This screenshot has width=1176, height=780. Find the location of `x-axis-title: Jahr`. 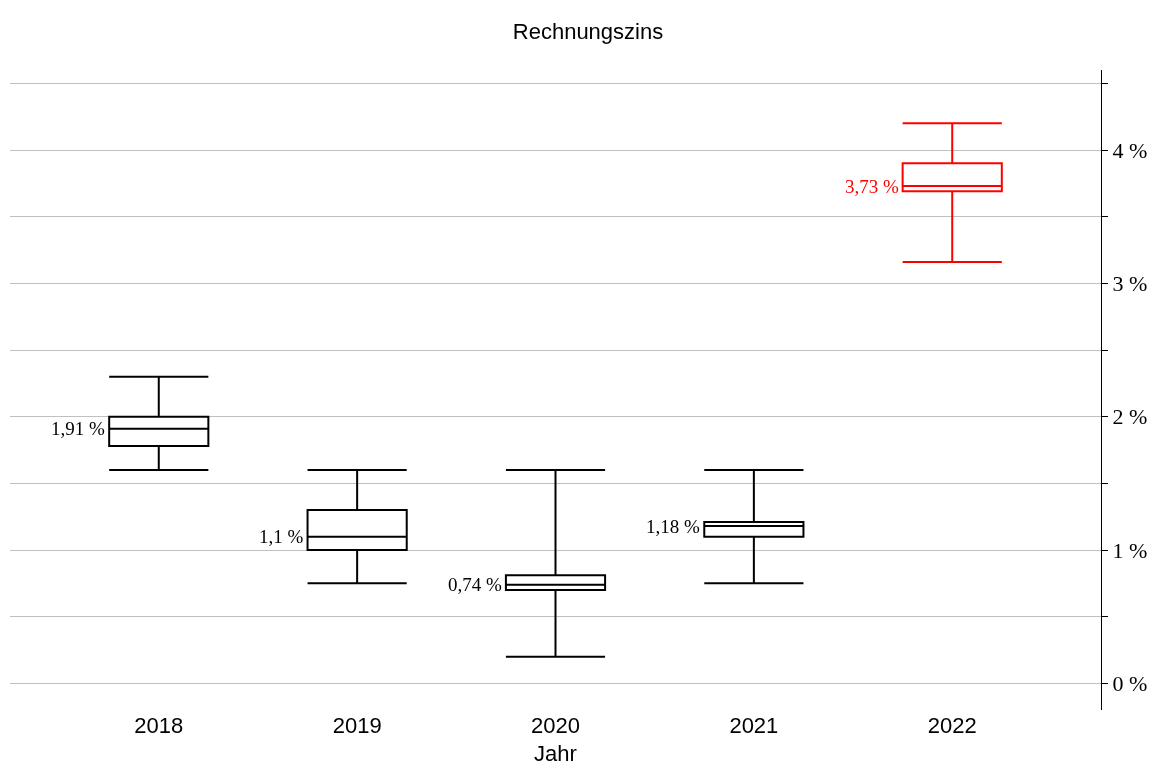

x-axis-title: Jahr is located at coordinates (555, 753).